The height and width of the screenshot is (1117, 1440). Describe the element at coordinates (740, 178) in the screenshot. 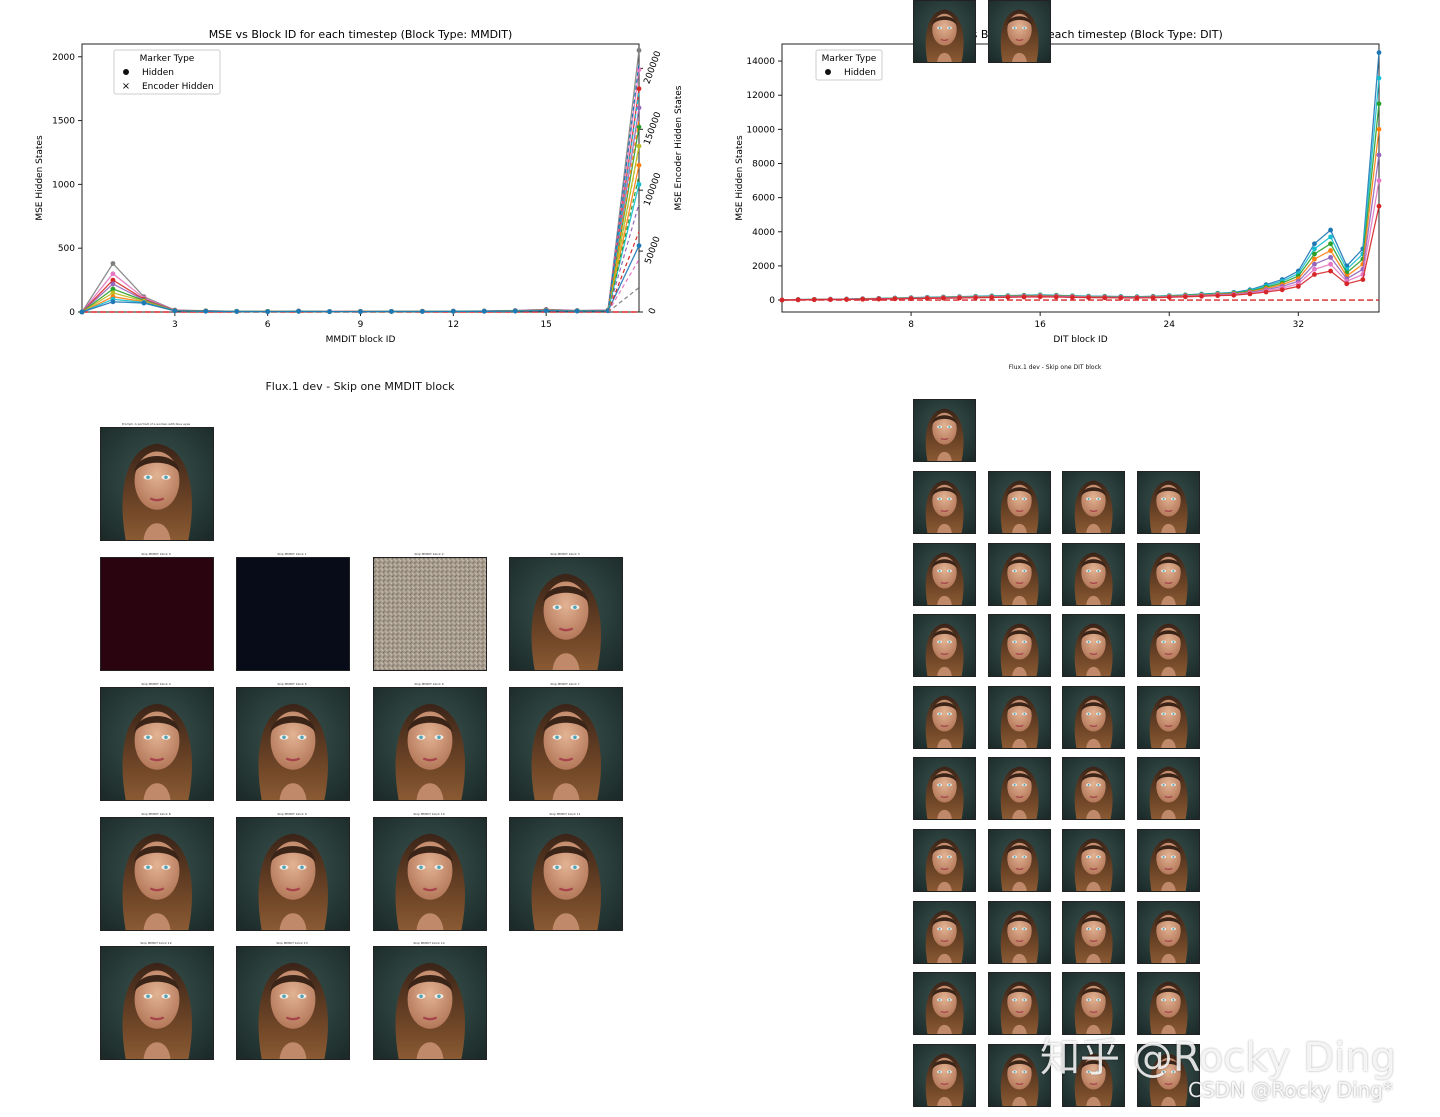

I see `y-axis-label: MSE Hidden States` at that location.